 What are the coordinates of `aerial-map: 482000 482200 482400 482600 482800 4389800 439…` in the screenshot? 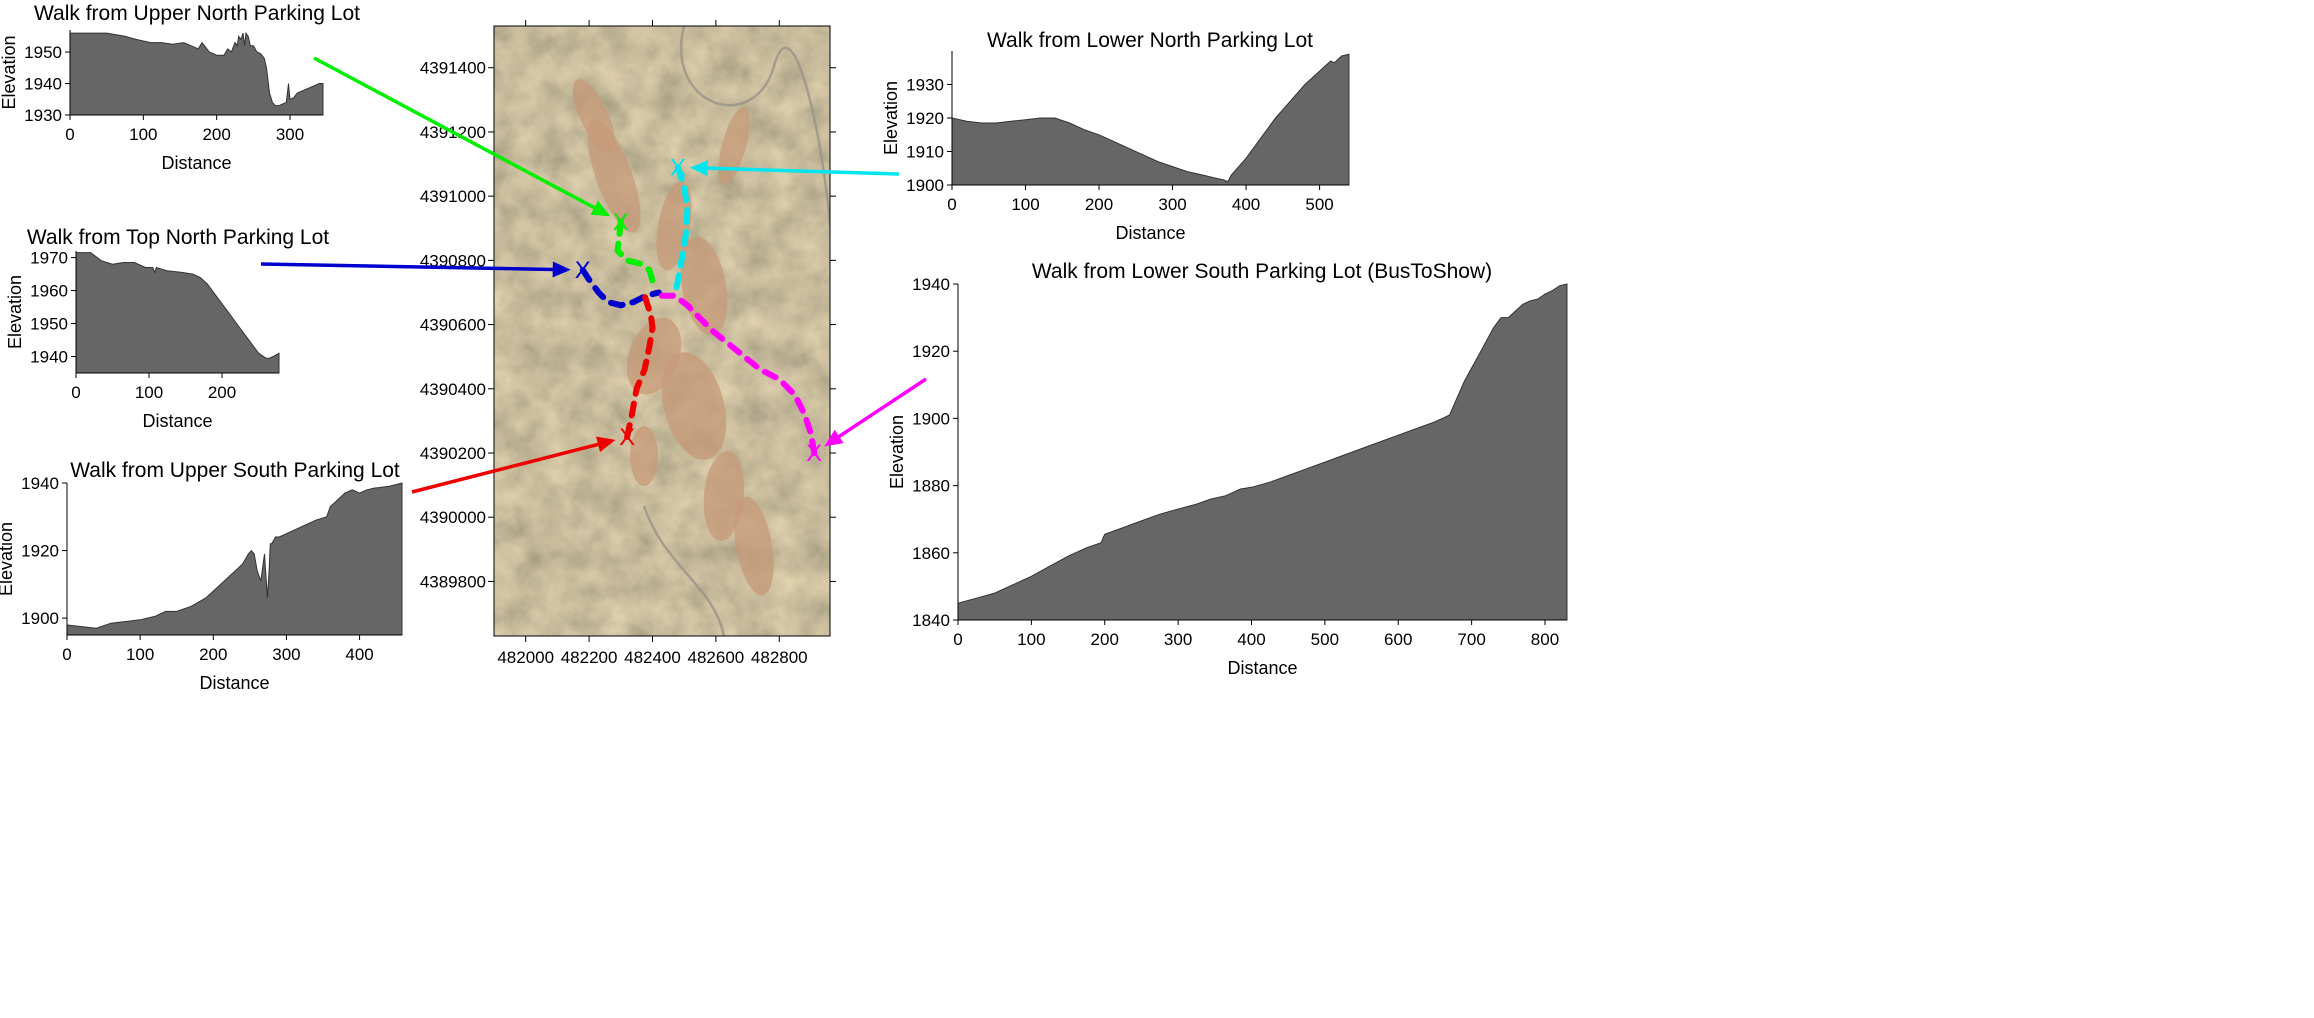 It's located at (628, 343).